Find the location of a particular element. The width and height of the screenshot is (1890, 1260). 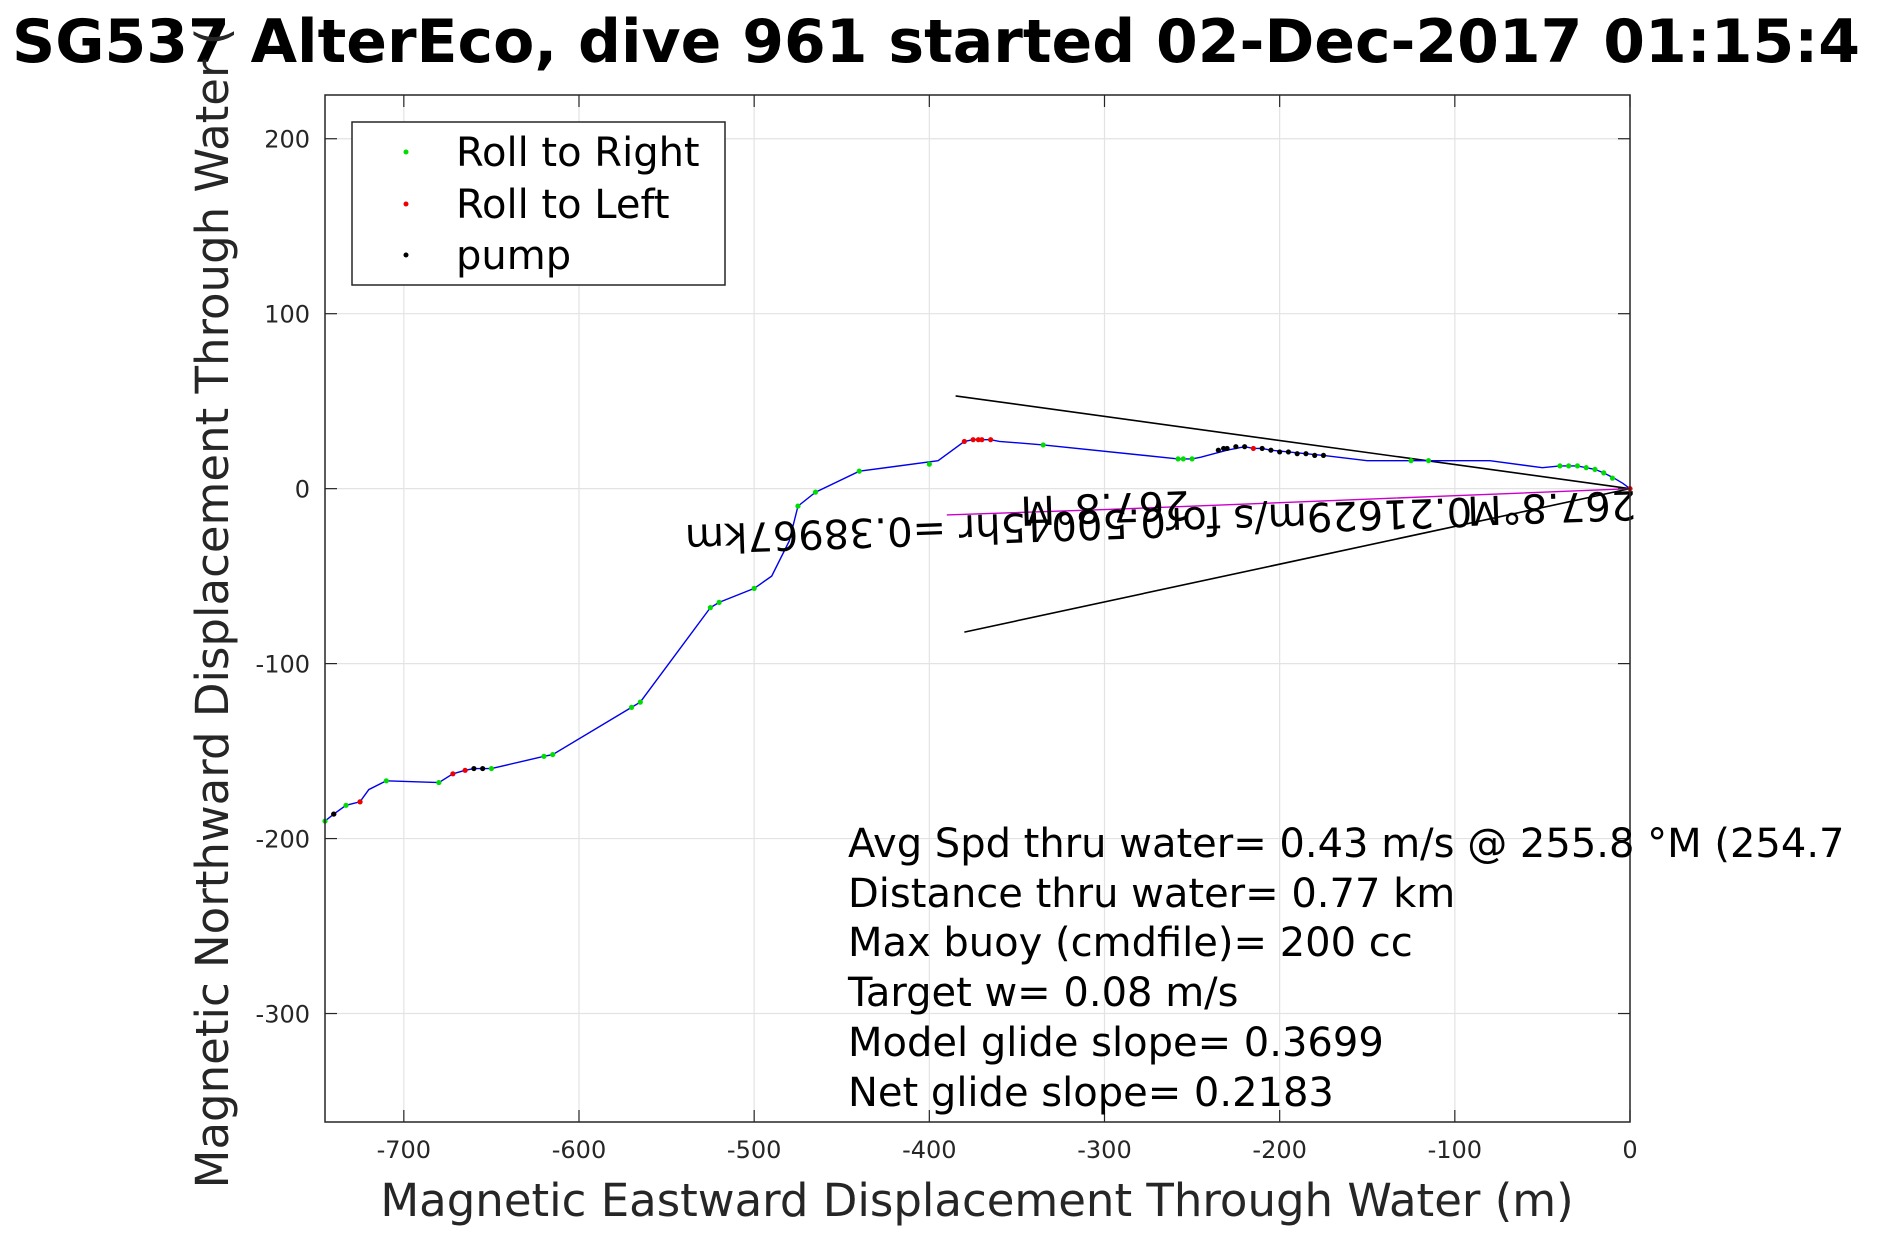

x-tick-labels: -700 -600 -500 -400 -300 -200 -100 0 is located at coordinates (1007, 1150).